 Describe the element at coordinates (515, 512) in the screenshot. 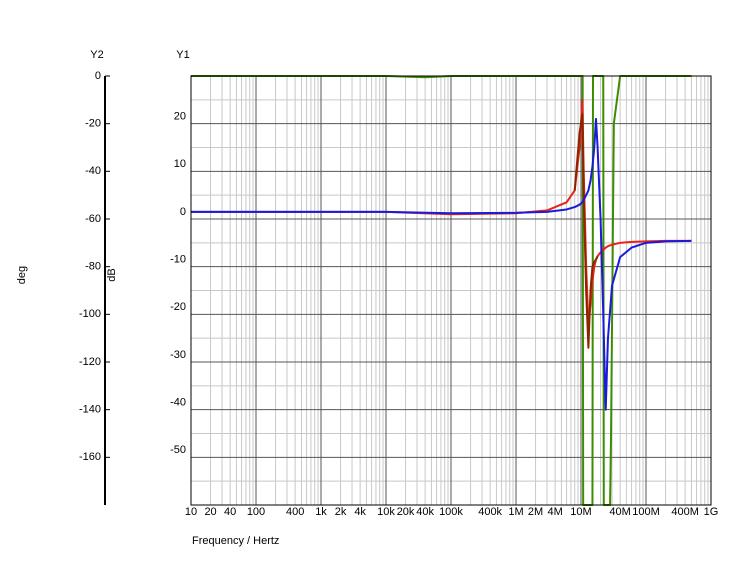

I see `x-tick-label: 1M` at that location.